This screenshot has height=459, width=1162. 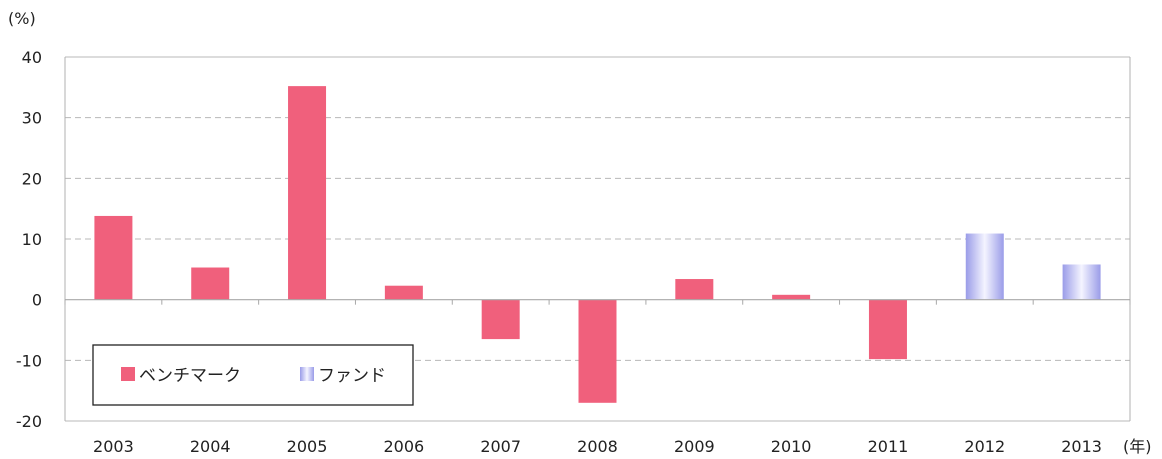 What do you see at coordinates (32, 57) in the screenshot?
I see `y-tick-label: 40` at bounding box center [32, 57].